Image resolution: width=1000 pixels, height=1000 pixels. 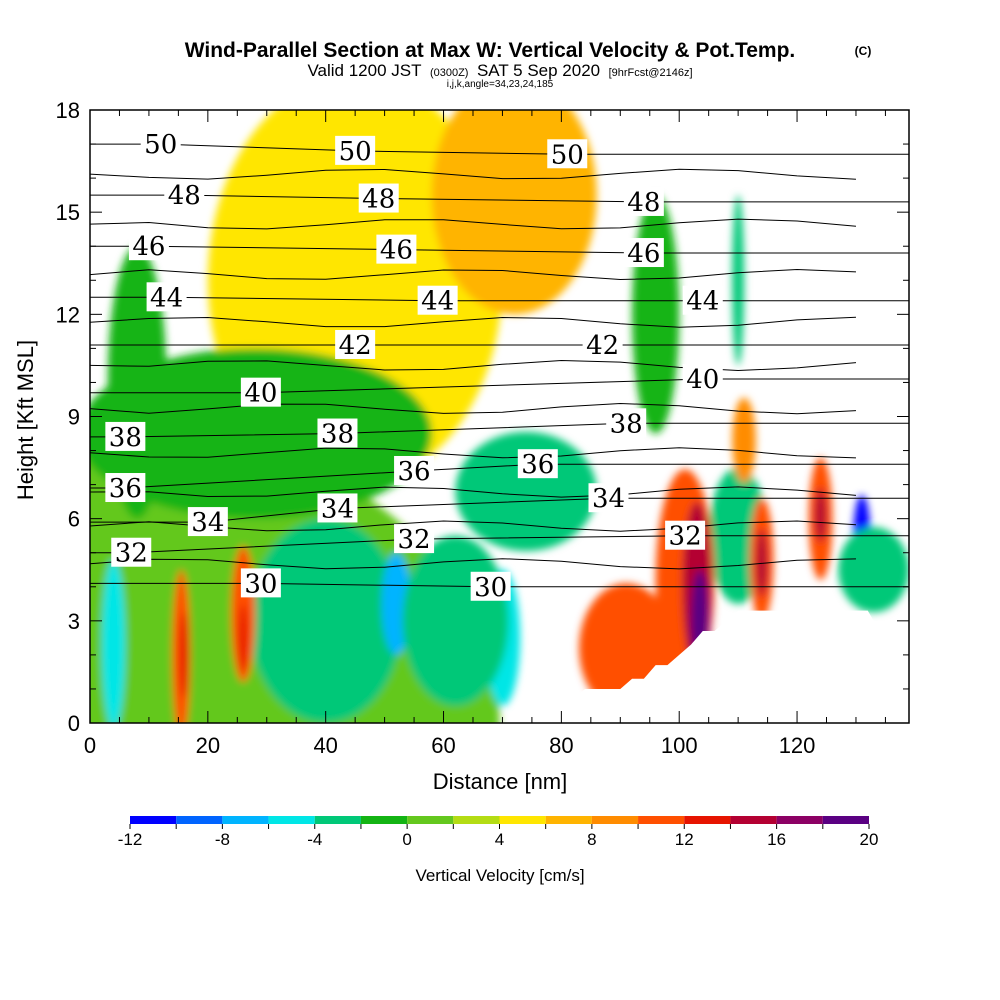 I want to click on x-tick-label: 20, so click(x=208, y=745).